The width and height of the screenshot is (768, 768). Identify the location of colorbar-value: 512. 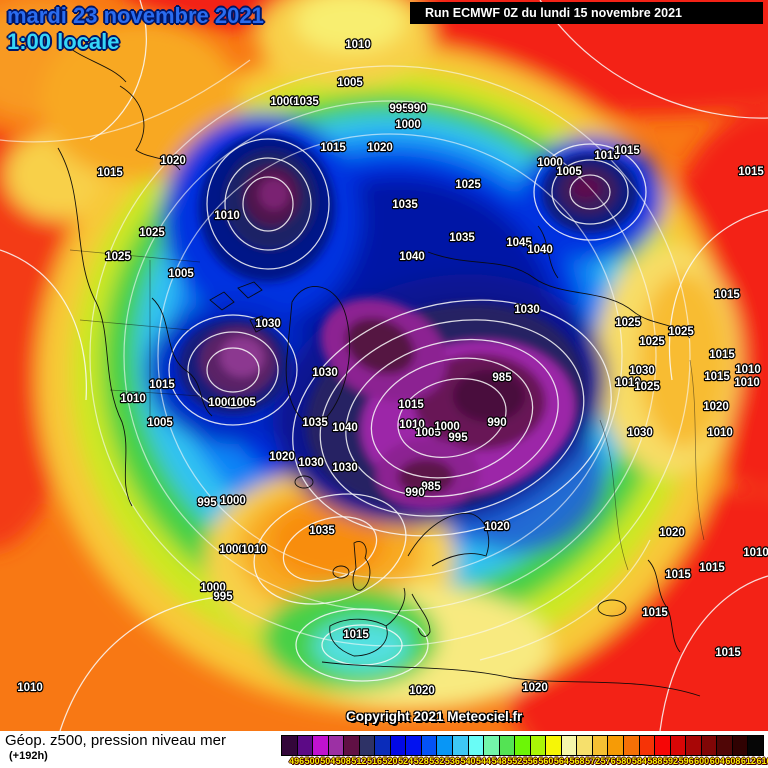
(359, 761).